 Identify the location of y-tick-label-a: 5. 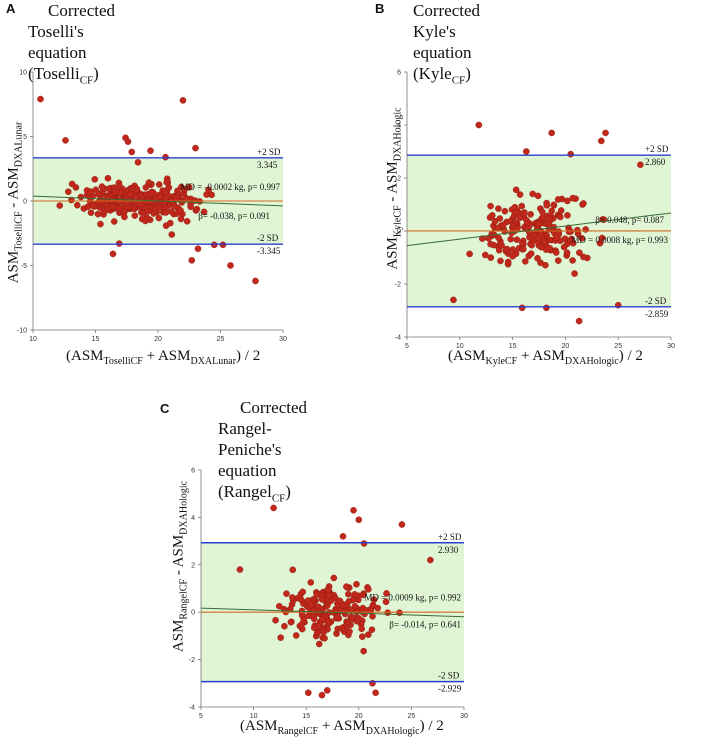
(25, 137).